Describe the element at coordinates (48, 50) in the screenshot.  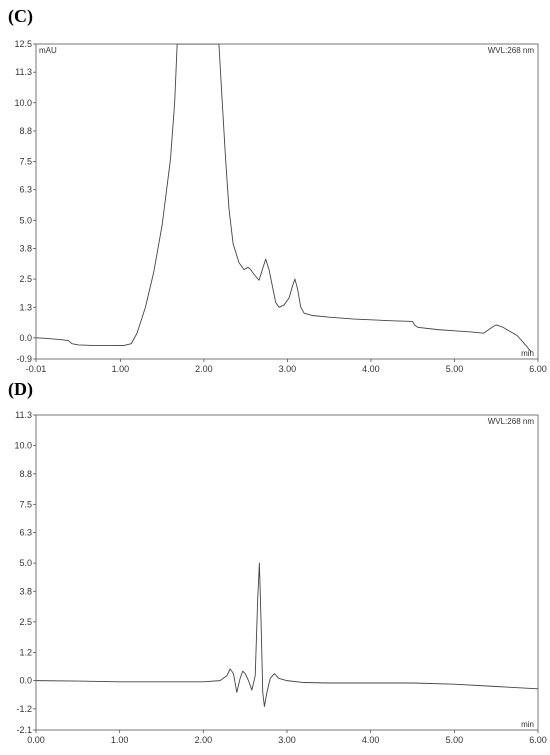
I see `y-axis-label: mAU` at that location.